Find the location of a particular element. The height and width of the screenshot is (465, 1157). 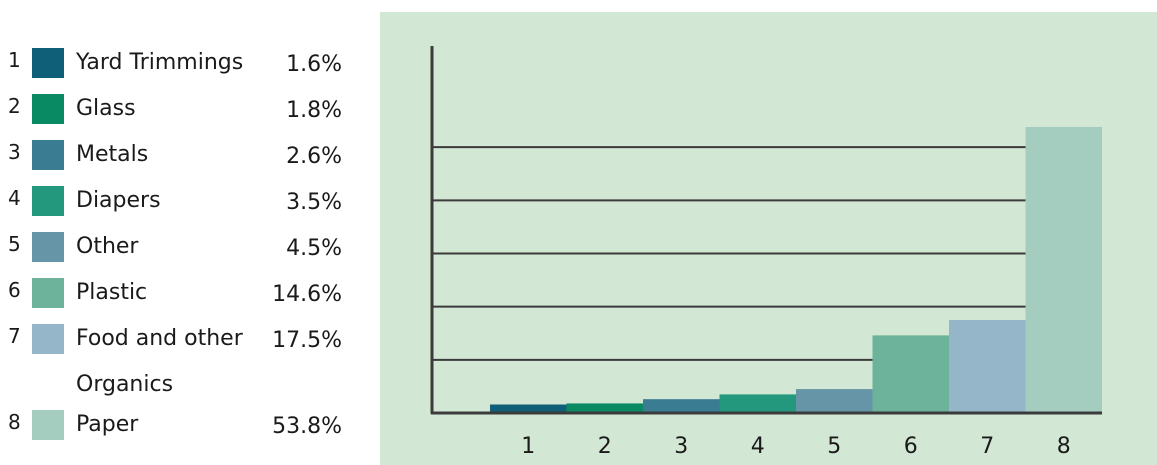

legend-value: 4.5% is located at coordinates (314, 248).